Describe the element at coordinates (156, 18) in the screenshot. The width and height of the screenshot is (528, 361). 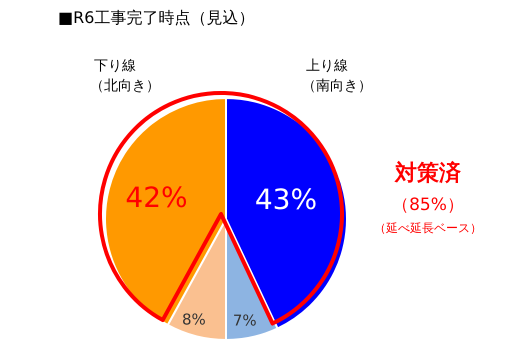
I see `chart-title: ■R6工事完了時点（見込）` at that location.